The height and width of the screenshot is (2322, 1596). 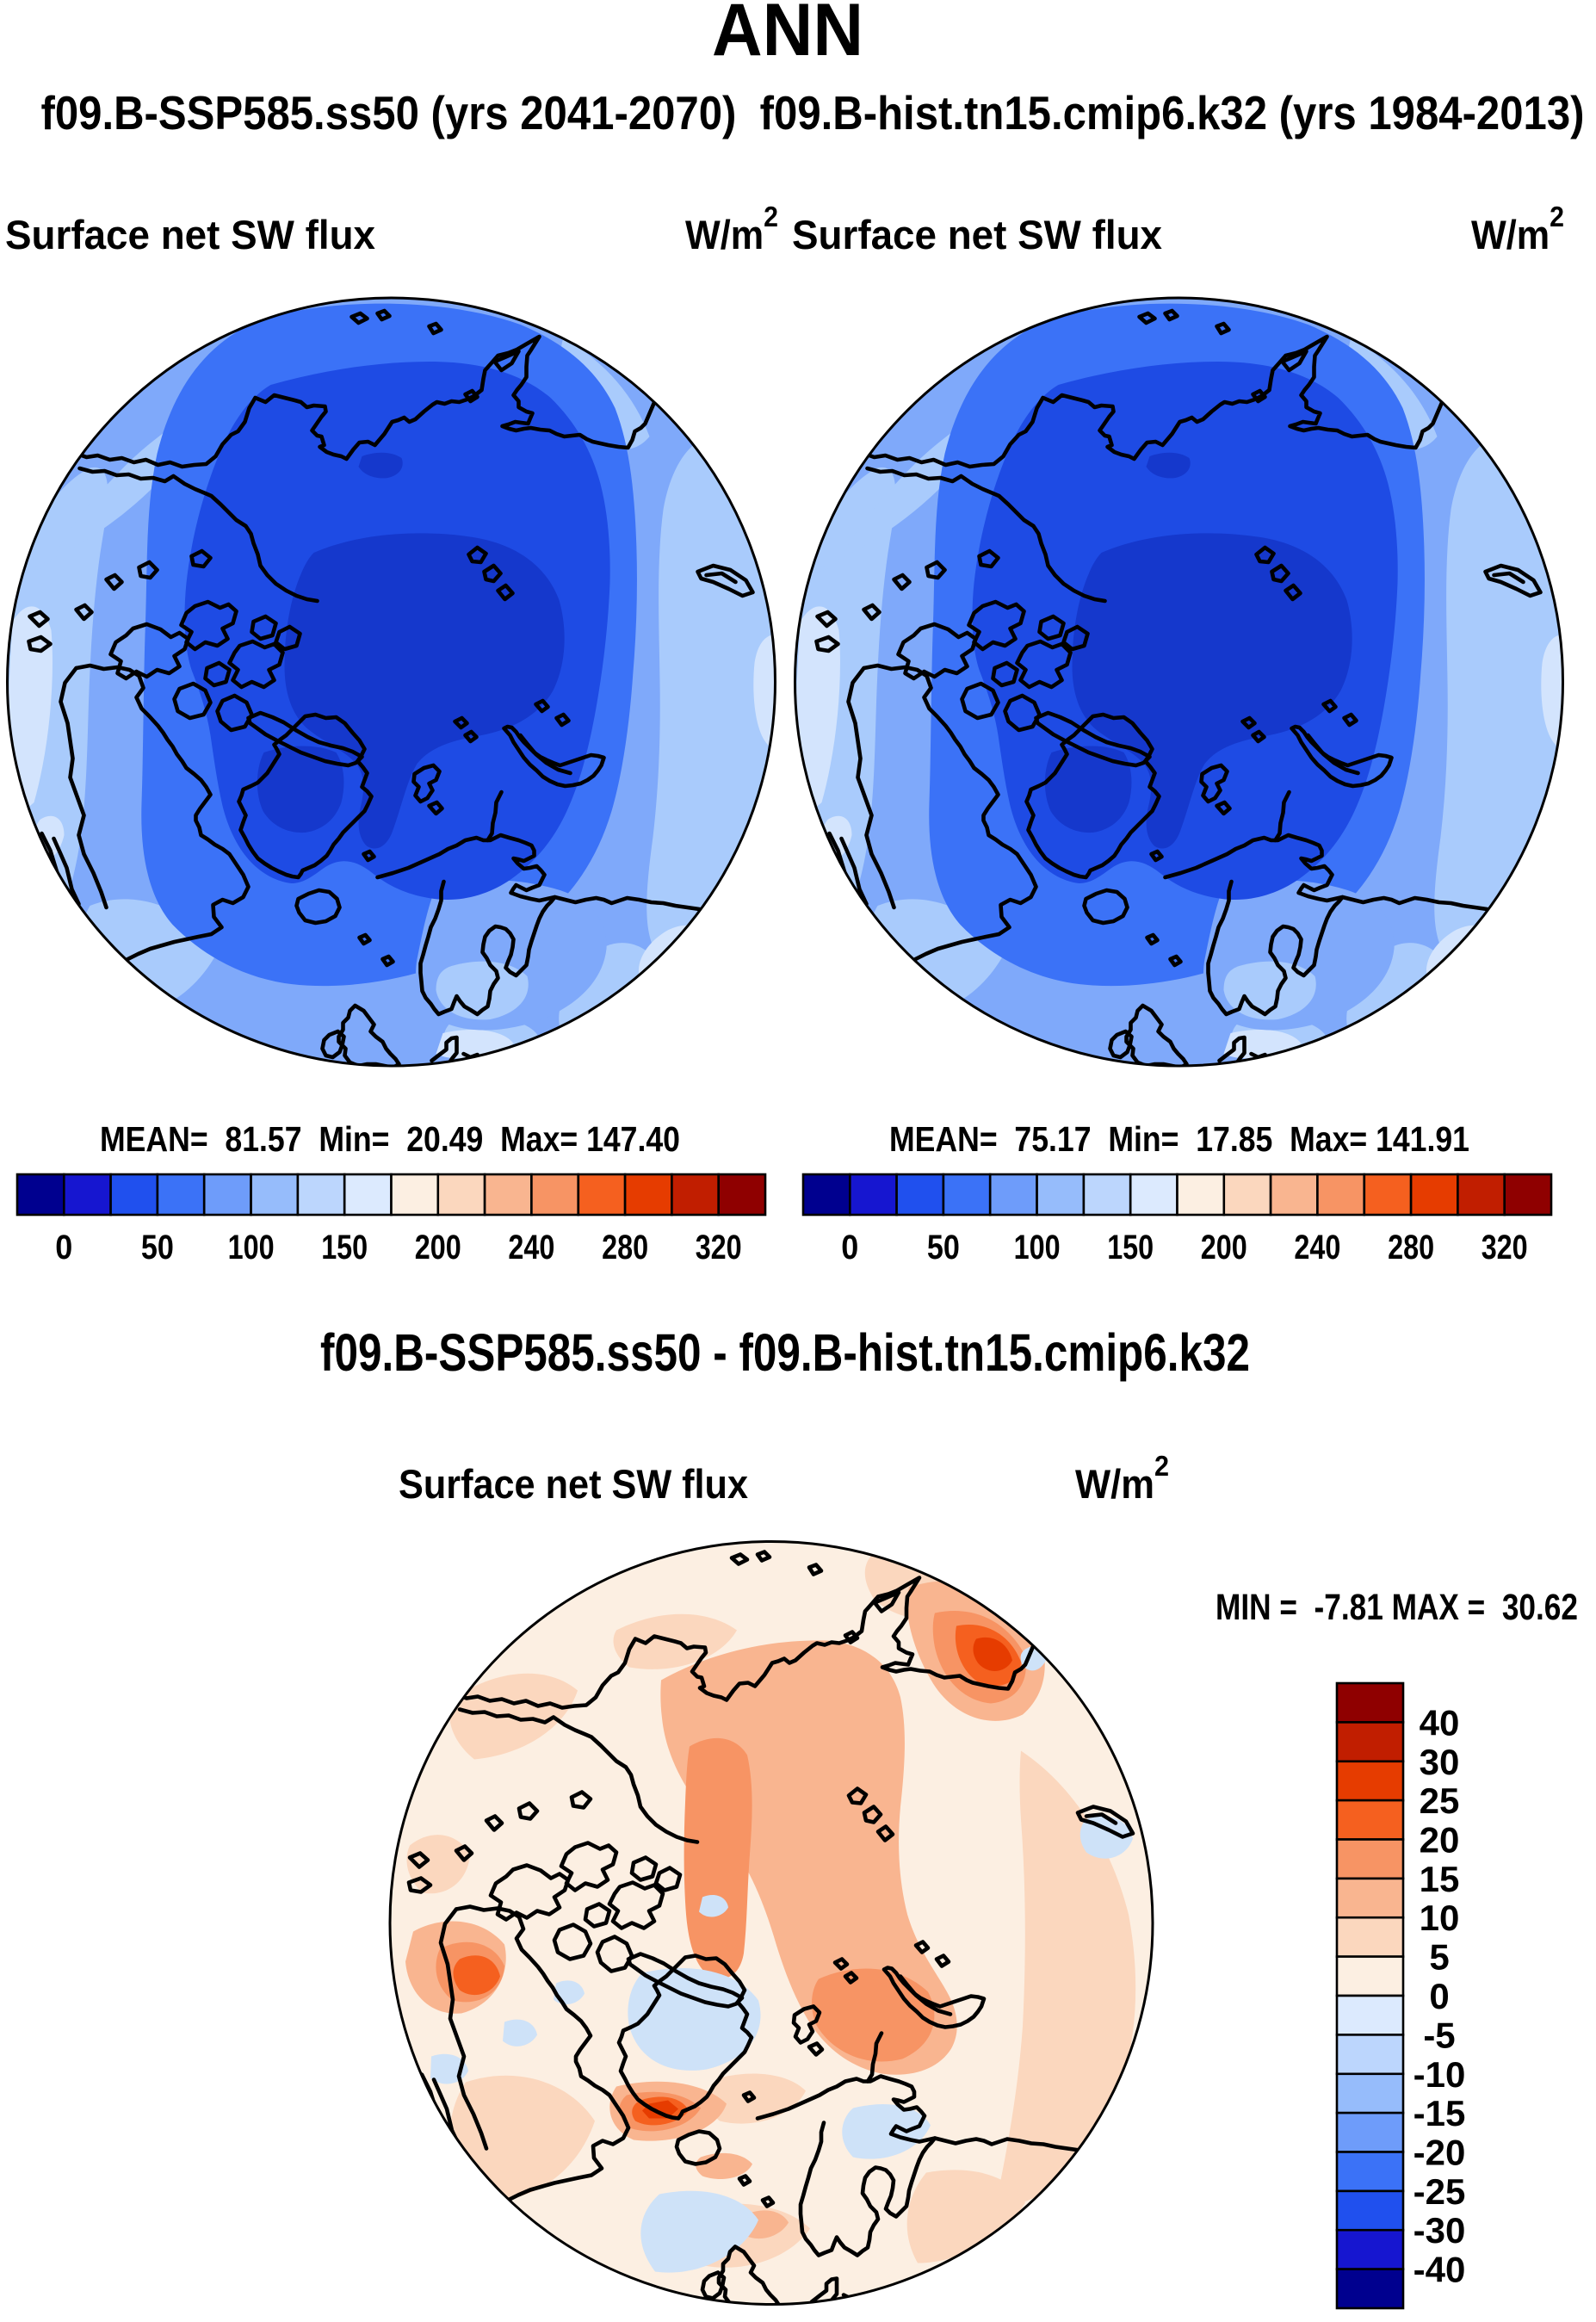 I want to click on svg-text: MIN = -7.81 MAX = 30.62, so click(x=1397, y=1607).